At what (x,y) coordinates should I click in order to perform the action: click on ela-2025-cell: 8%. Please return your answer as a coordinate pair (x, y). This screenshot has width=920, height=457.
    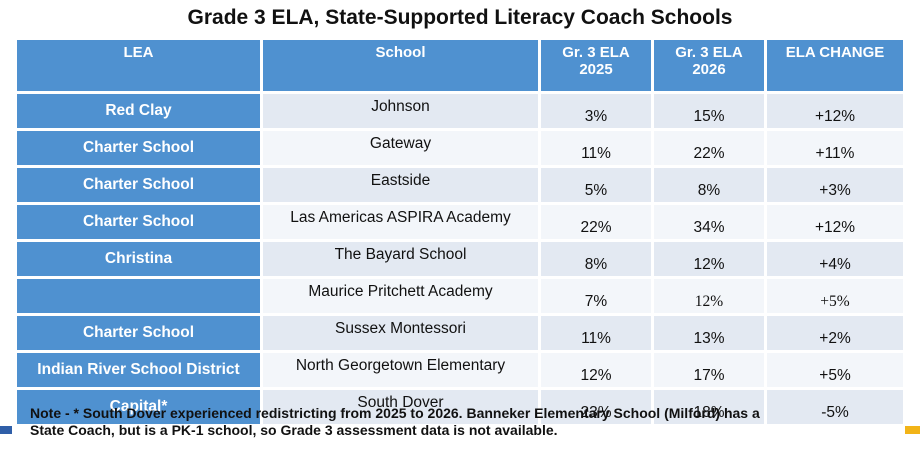
    Looking at the image, I should click on (596, 259).